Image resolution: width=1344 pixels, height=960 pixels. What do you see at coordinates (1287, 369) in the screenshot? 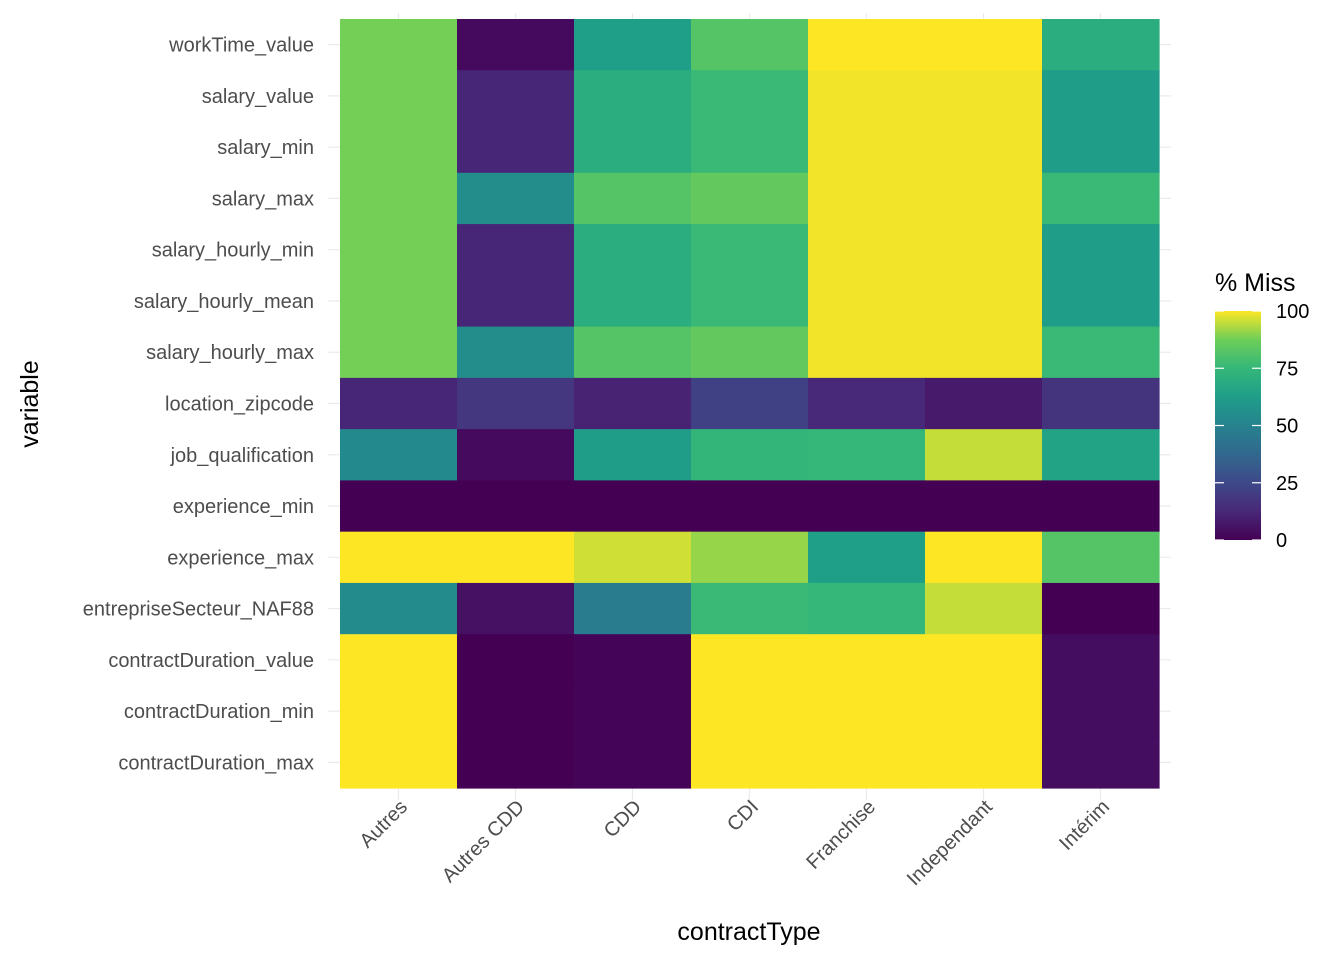
I see `legend-tick-label: 75` at bounding box center [1287, 369].